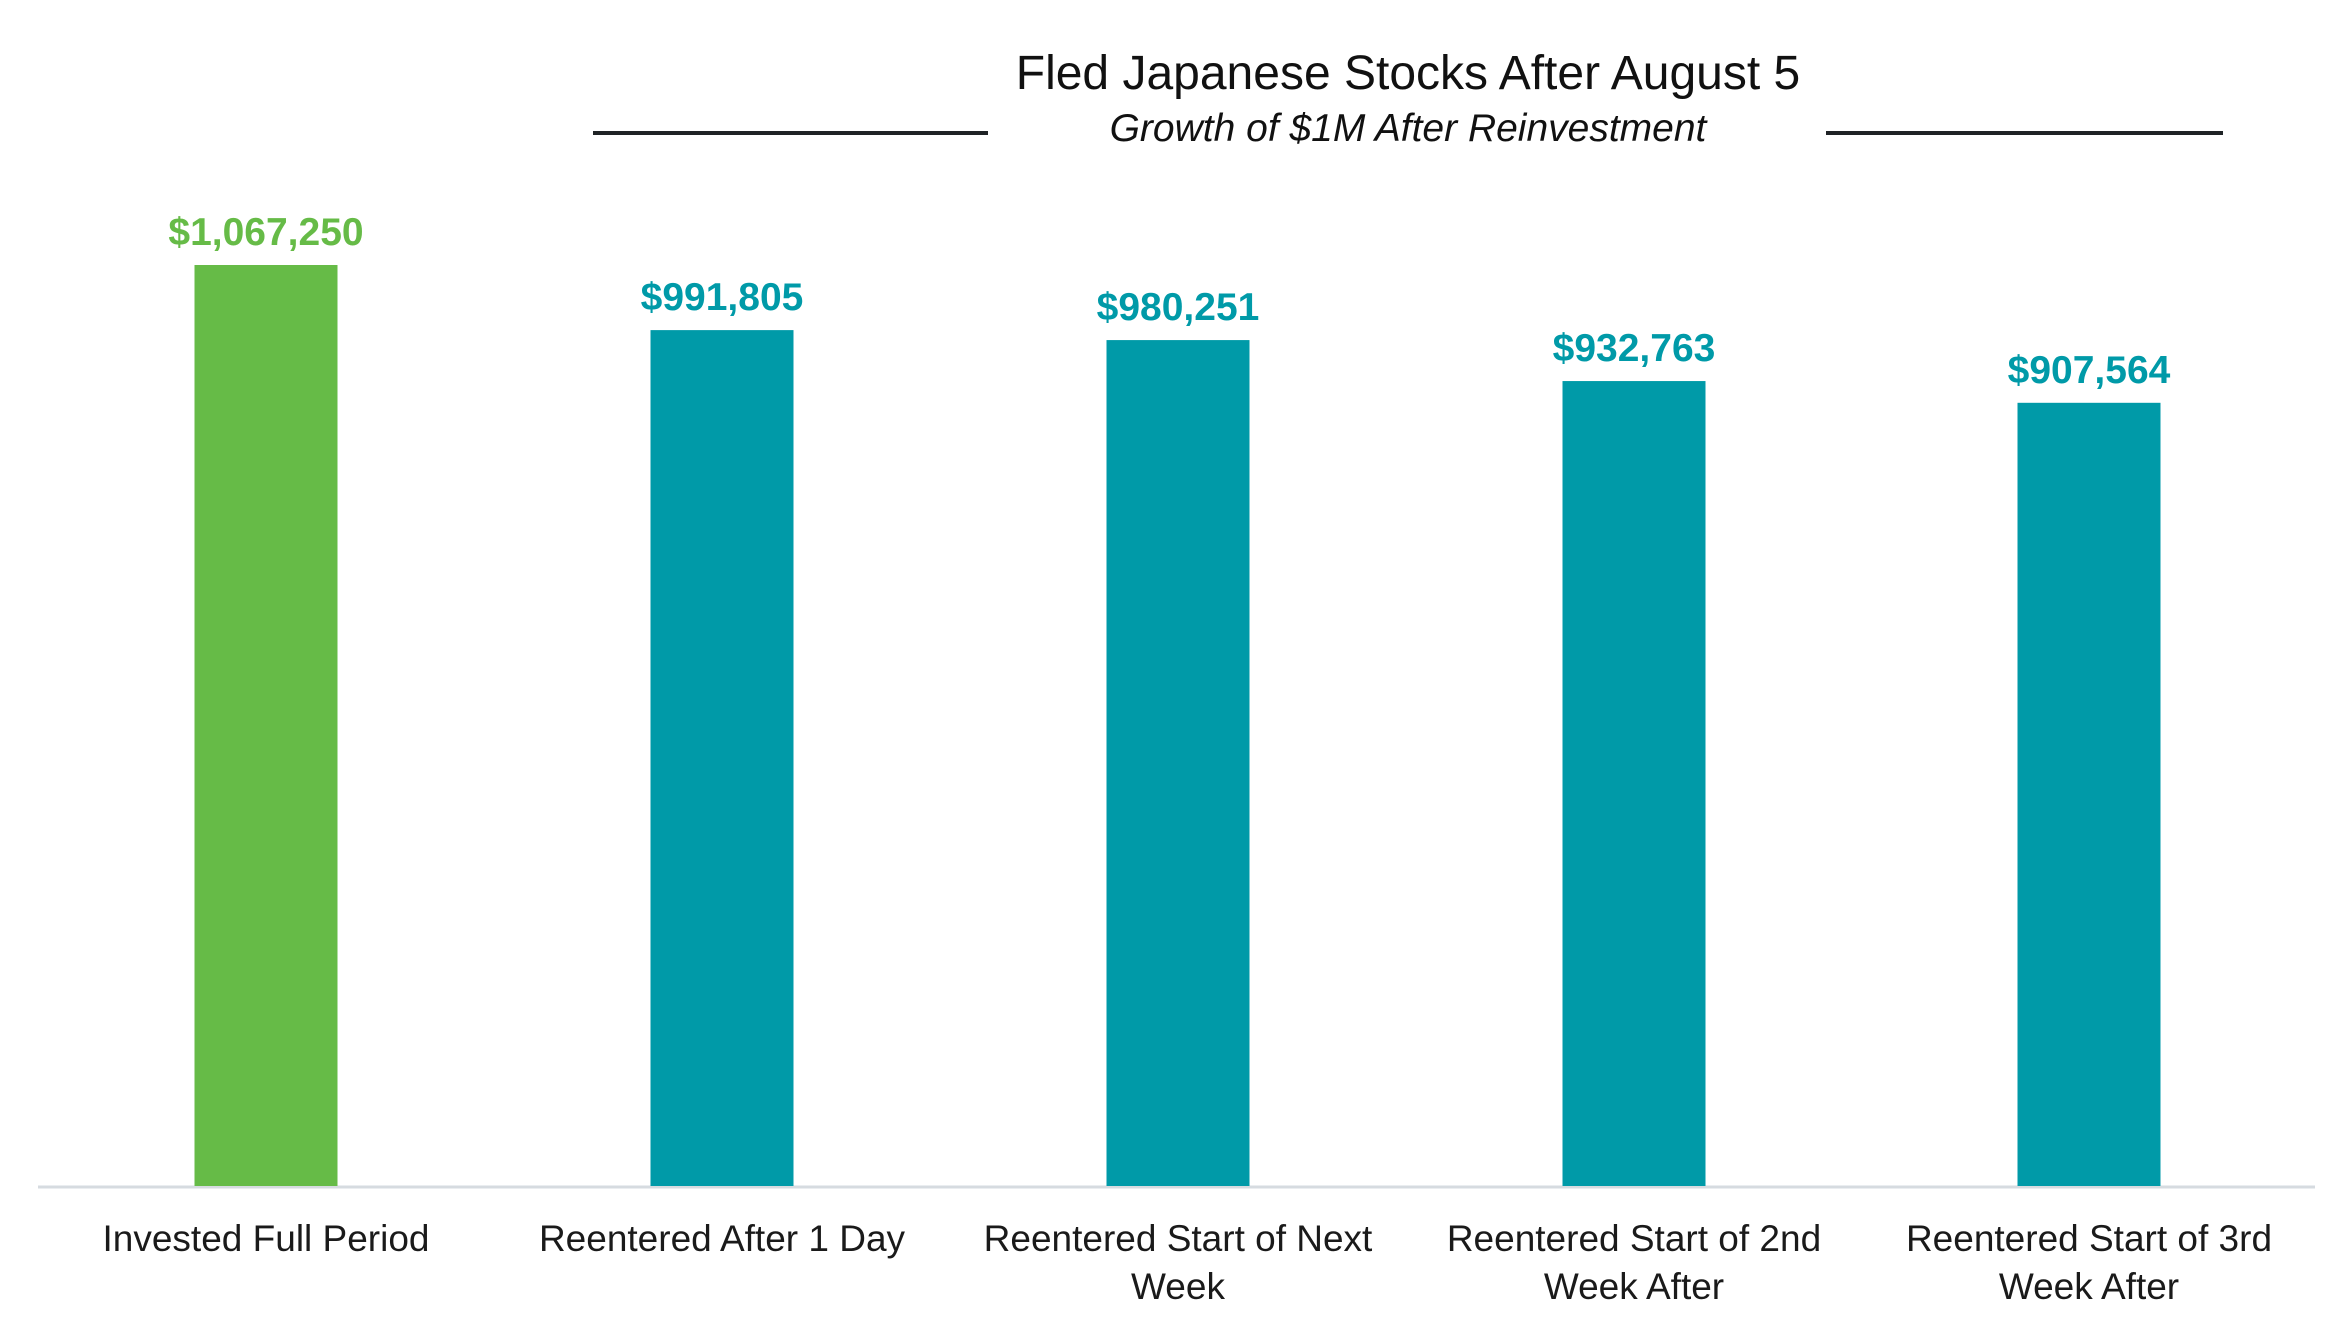 The width and height of the screenshot is (2351, 1329). I want to click on x-tick-label-0: Invested Full Period, so click(265, 1238).